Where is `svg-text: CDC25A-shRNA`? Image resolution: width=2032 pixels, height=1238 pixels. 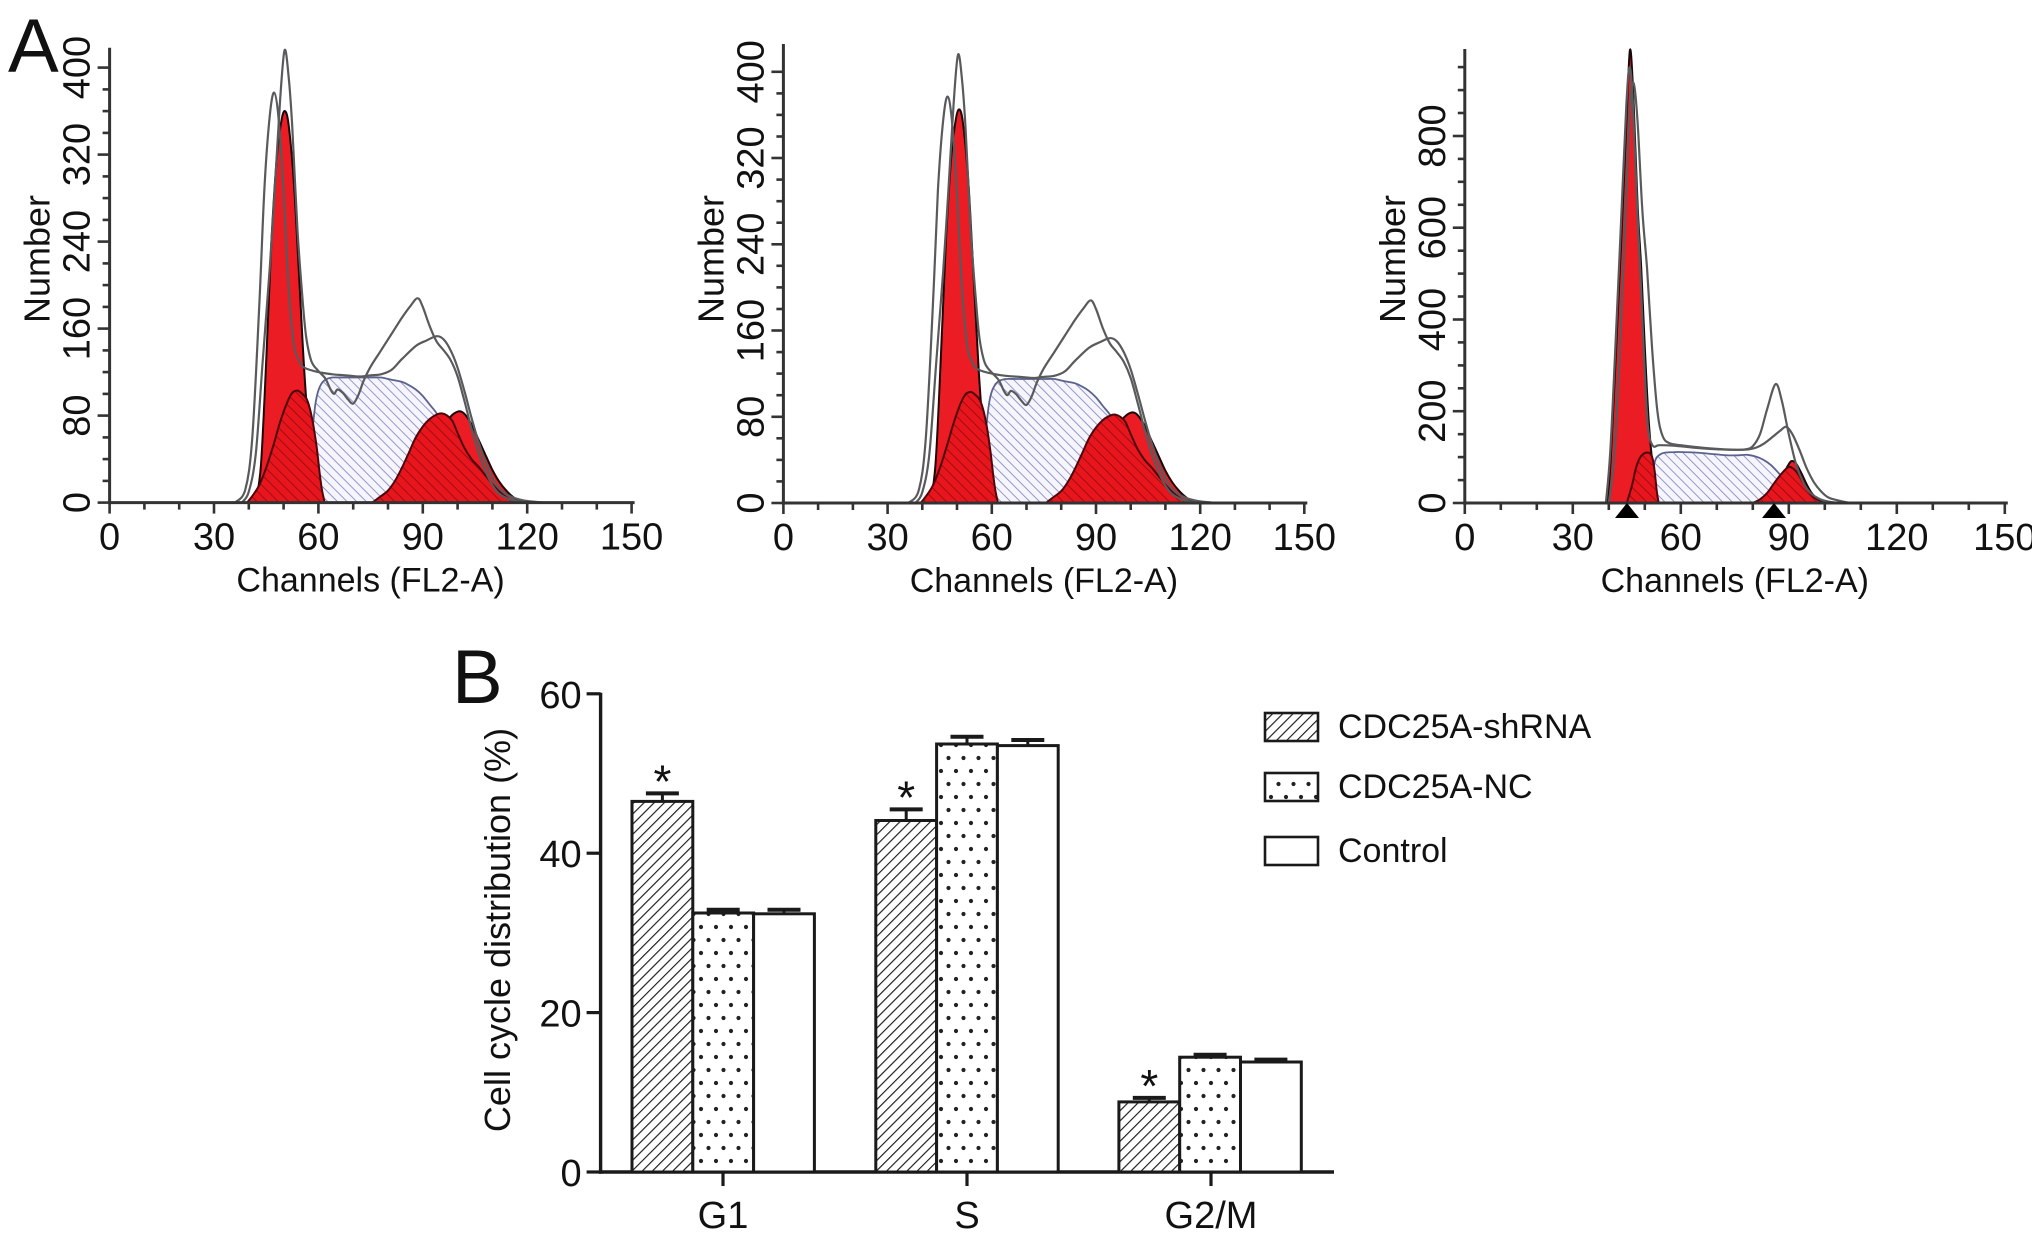 svg-text: CDC25A-shRNA is located at coordinates (1464, 727).